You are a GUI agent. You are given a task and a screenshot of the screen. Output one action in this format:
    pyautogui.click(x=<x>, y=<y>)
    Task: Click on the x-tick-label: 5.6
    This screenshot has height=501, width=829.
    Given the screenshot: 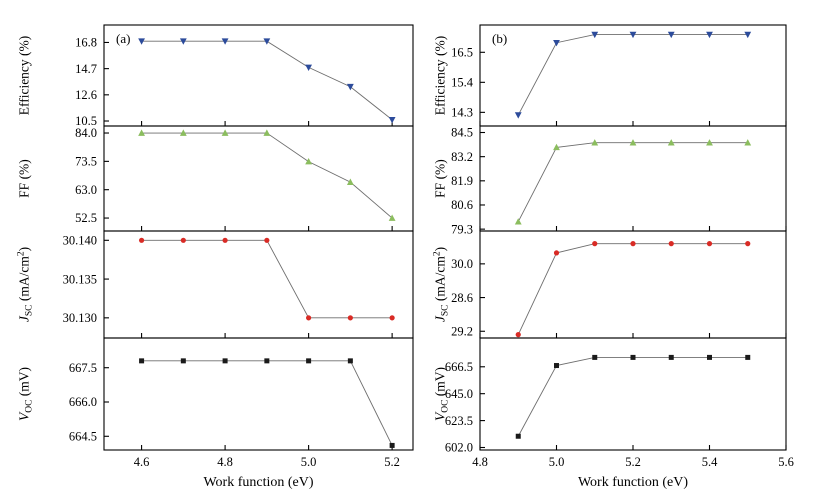 What is the action you would take?
    pyautogui.click(x=786, y=462)
    